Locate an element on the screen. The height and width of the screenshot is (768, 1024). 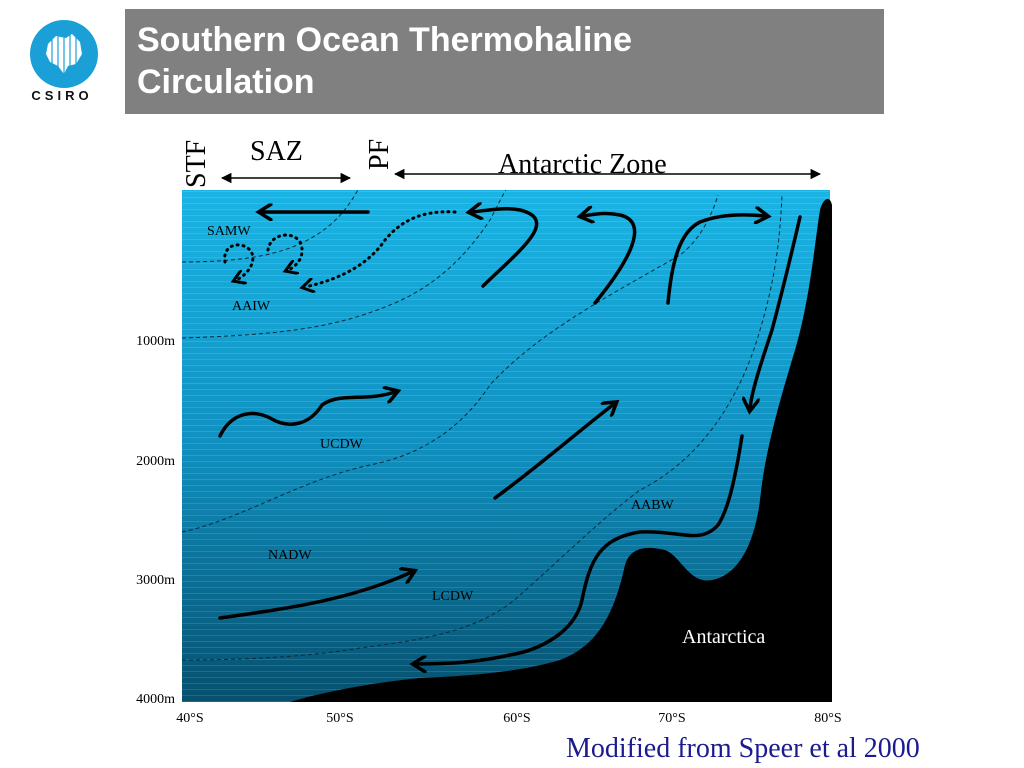
dotted-circulation is located at coordinates (340, 248).